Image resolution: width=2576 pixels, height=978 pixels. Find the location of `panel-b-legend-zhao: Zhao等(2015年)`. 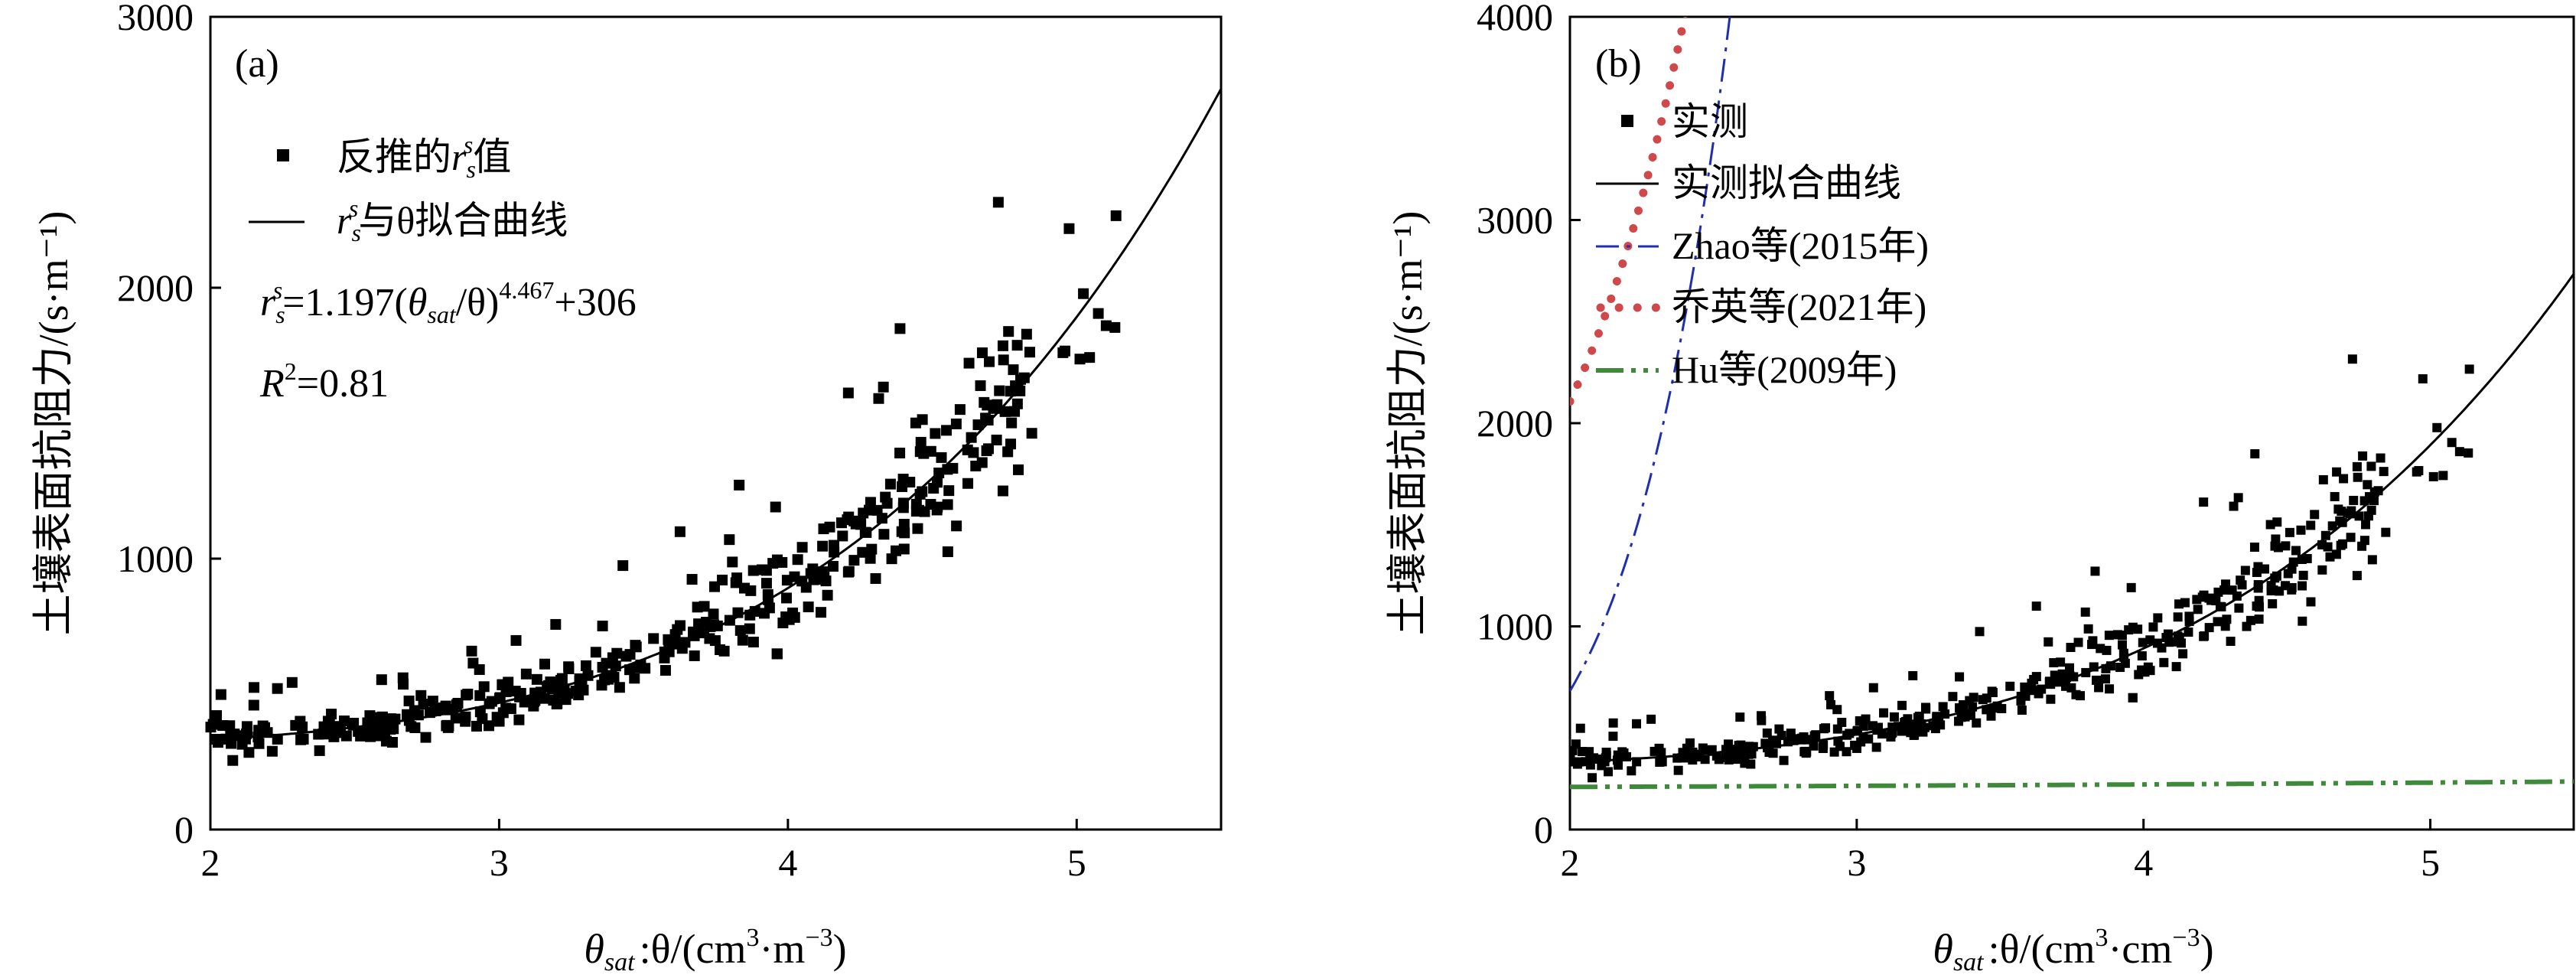

panel-b-legend-zhao: Zhao等(2015年) is located at coordinates (1801, 245).